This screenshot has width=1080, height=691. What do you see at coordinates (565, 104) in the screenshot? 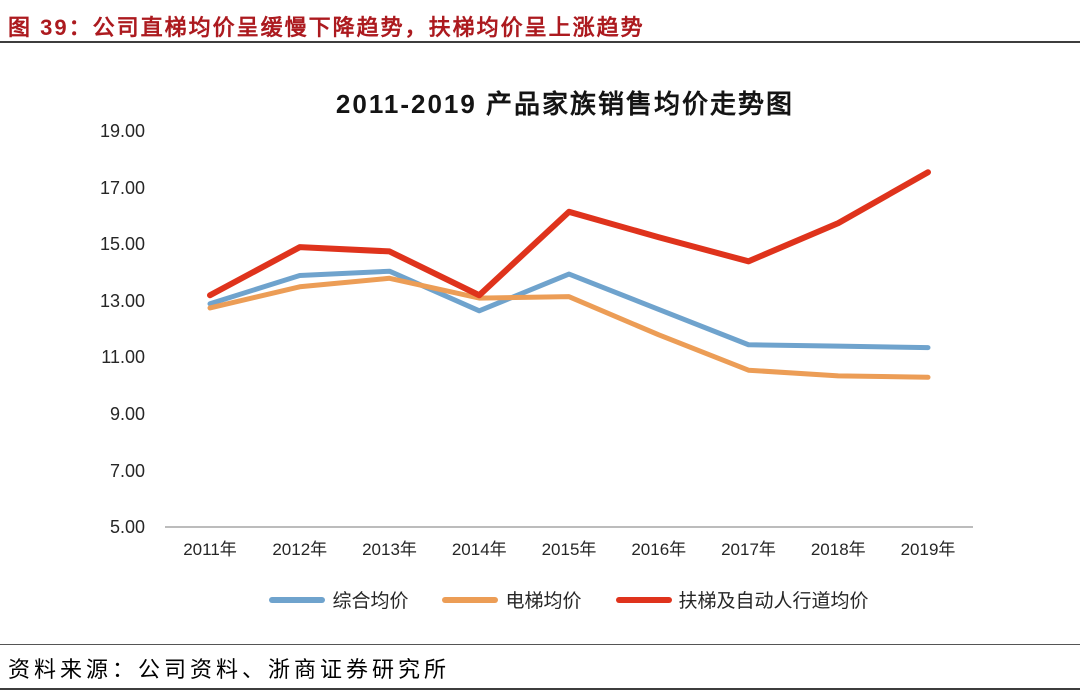
I see `chart-title: 2011-2019 产品家族销售均价走势图` at bounding box center [565, 104].